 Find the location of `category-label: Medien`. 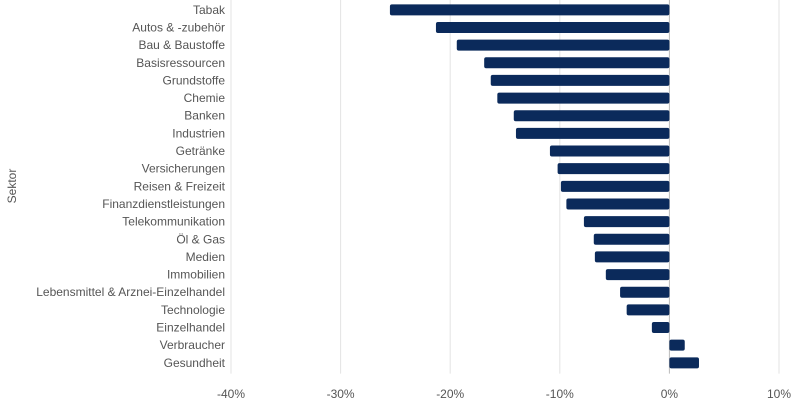

category-label: Medien is located at coordinates (205, 257).